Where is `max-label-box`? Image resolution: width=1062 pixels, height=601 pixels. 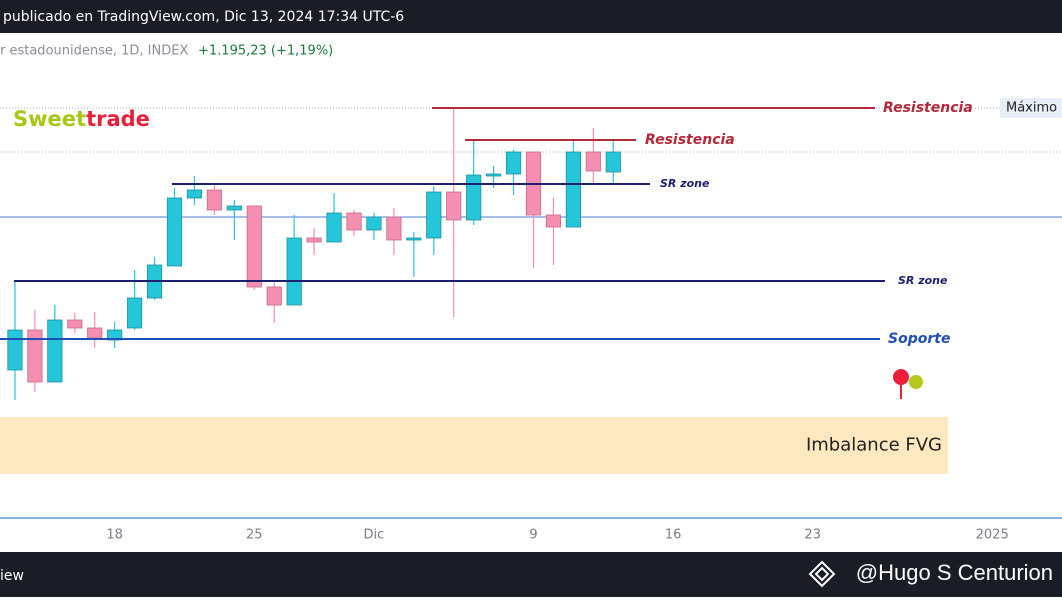
max-label-box is located at coordinates (1031, 108).